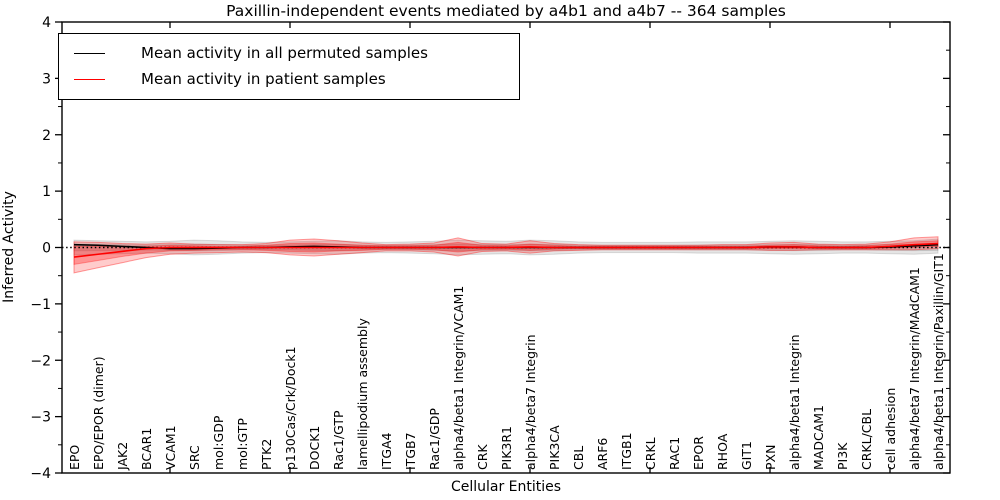 This screenshot has width=1000, height=500. What do you see at coordinates (46, 192) in the screenshot?
I see `y-tick-label: 1` at bounding box center [46, 192].